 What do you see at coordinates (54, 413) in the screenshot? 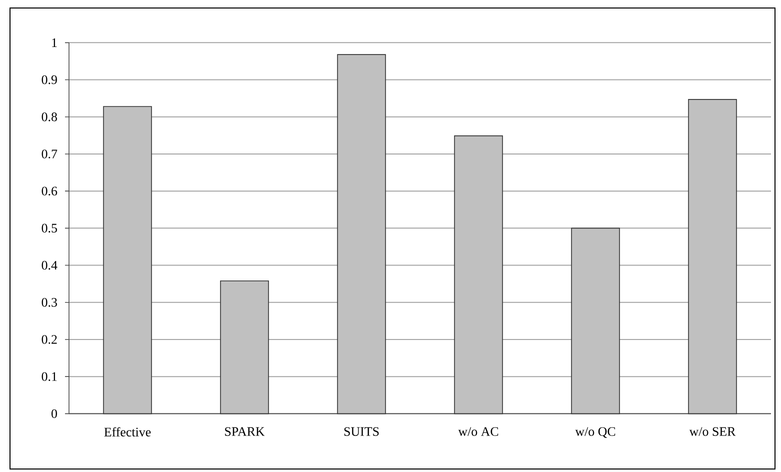
I see `y-tick-label: 0` at bounding box center [54, 413].